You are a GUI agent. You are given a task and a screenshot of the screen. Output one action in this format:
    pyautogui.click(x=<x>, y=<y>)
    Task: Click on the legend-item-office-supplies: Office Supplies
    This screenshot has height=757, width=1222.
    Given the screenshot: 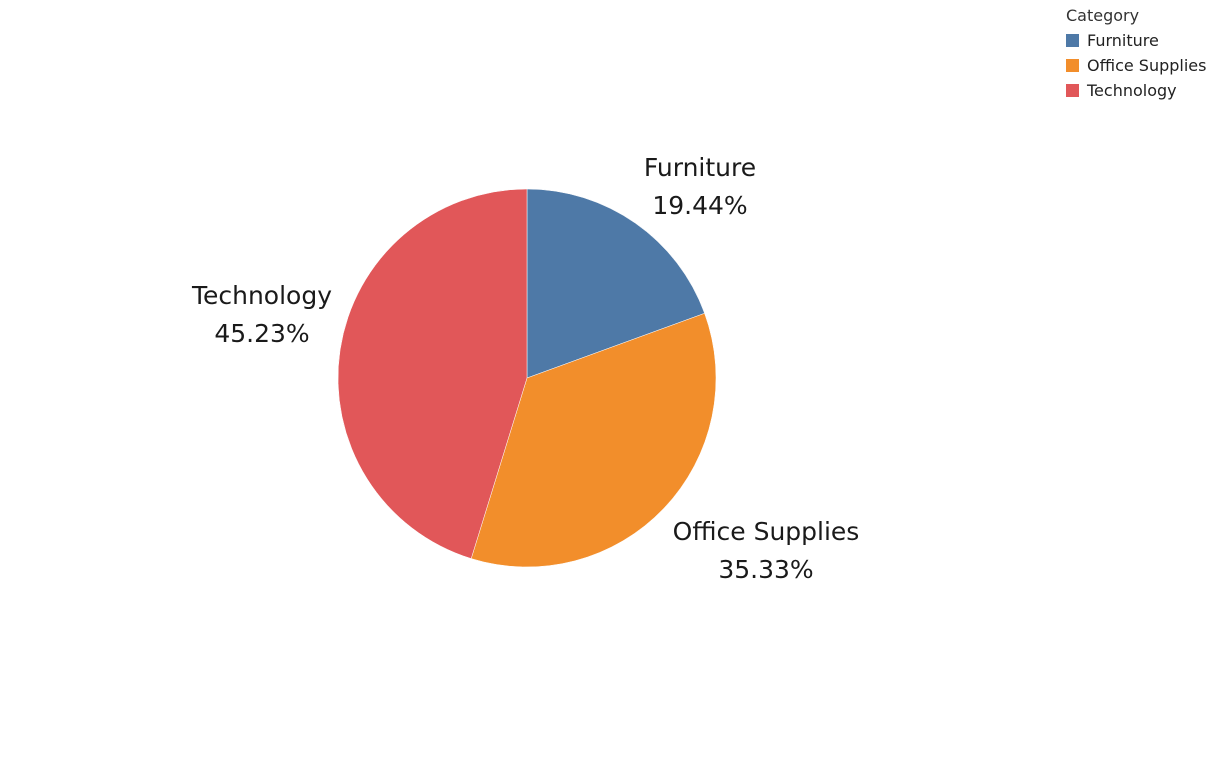 What is the action you would take?
    pyautogui.click(x=1136, y=65)
    